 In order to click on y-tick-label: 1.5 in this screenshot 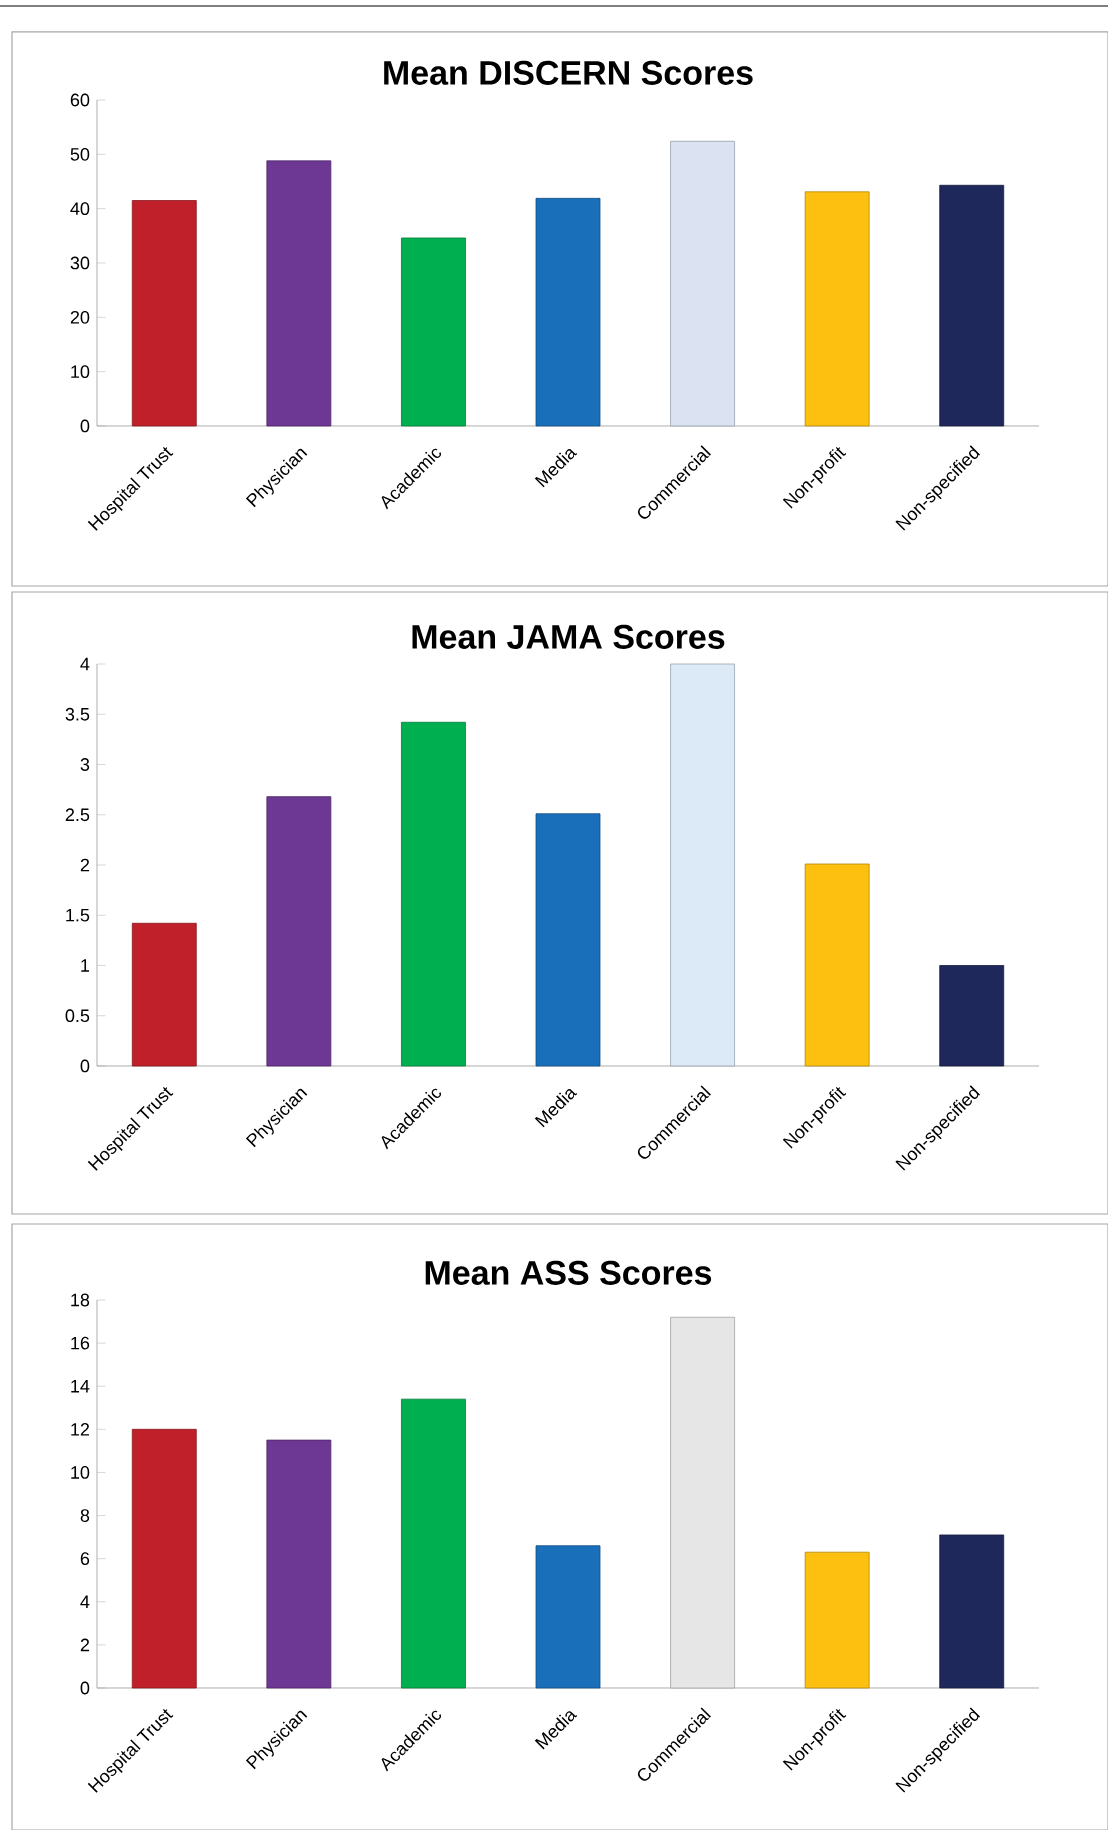, I will do `click(78, 915)`.